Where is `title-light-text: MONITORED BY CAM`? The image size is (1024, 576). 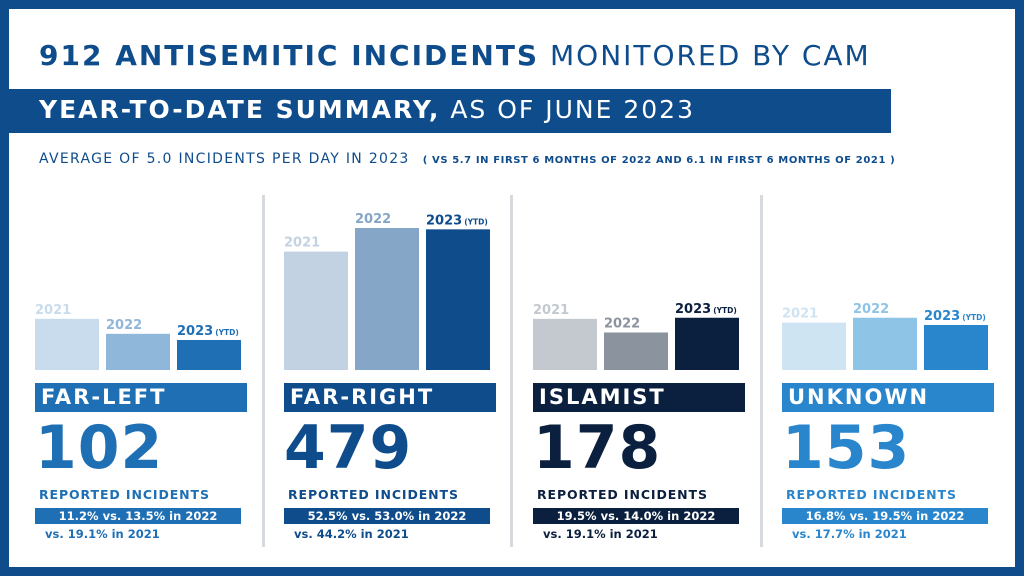
title-light-text: MONITORED BY CAM is located at coordinates (710, 55).